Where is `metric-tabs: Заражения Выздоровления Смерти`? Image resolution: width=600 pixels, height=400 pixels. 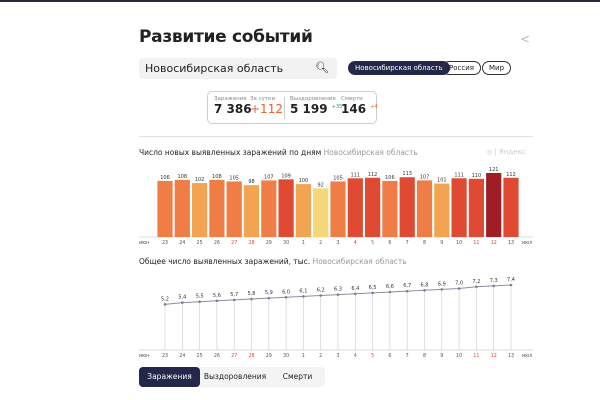 metric-tabs: Заражения Выздоровления Смерти is located at coordinates (232, 377).